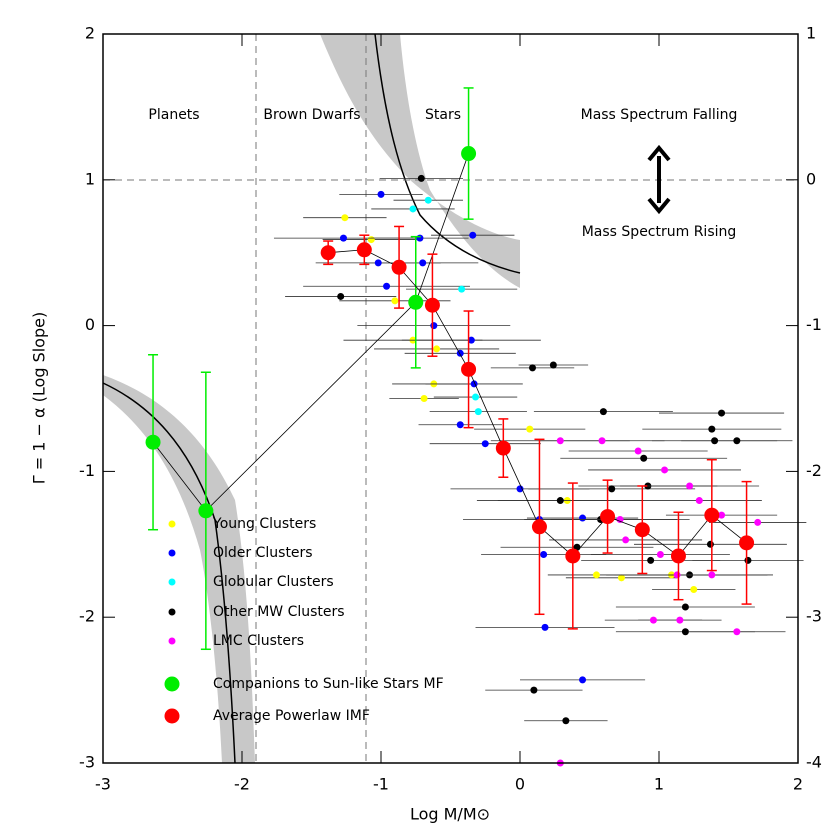 This screenshot has width=830, height=830. I want to click on annotation: Mass Spectrum Rising, so click(659, 232).